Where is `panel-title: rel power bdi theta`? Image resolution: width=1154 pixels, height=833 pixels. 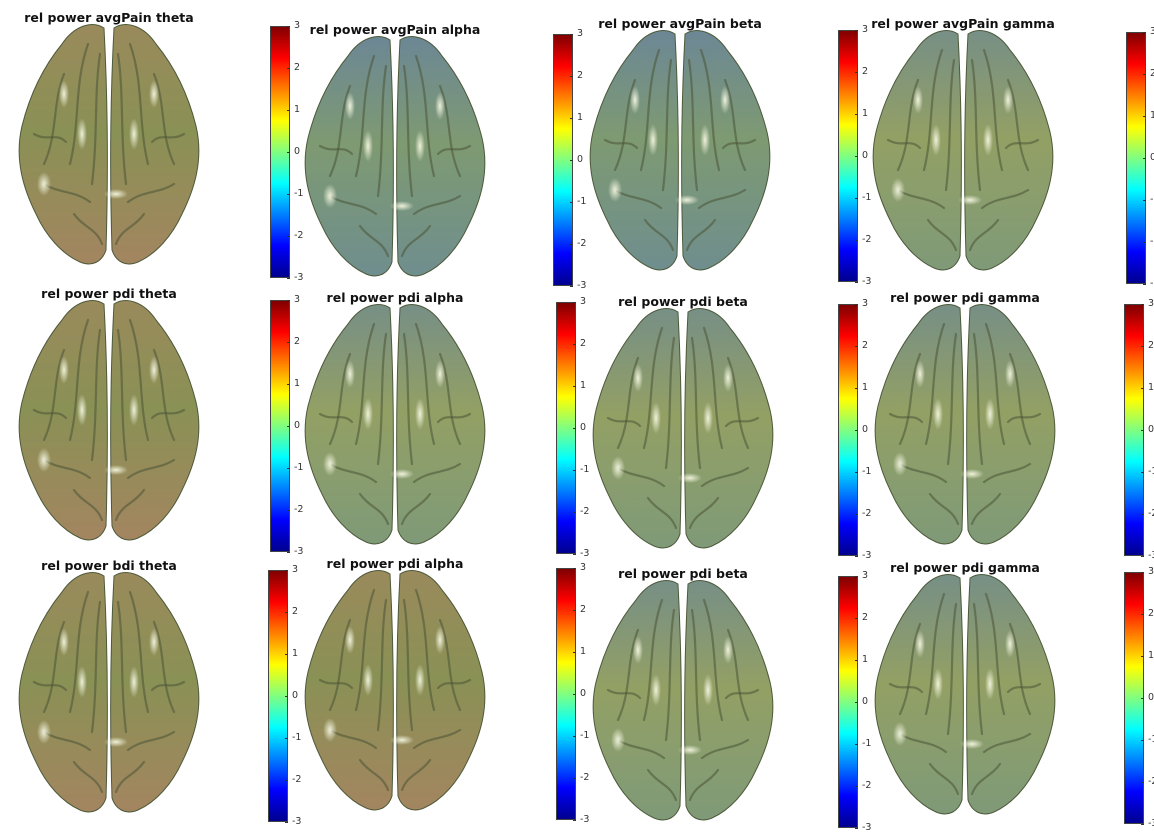
panel-title: rel power bdi theta is located at coordinates (109, 565).